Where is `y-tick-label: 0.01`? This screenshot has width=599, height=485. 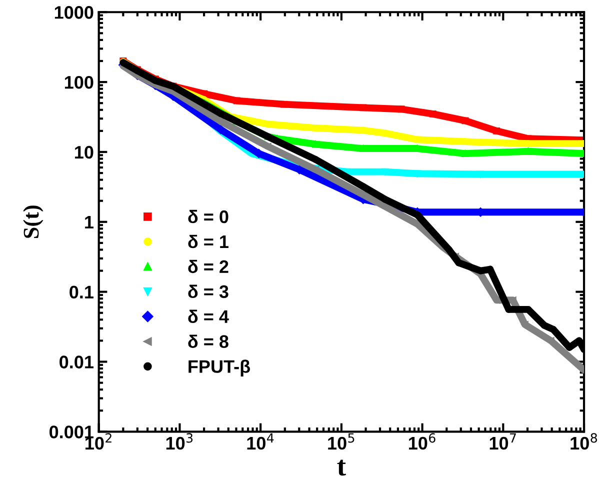 y-tick-label: 0.01 is located at coordinates (77, 362).